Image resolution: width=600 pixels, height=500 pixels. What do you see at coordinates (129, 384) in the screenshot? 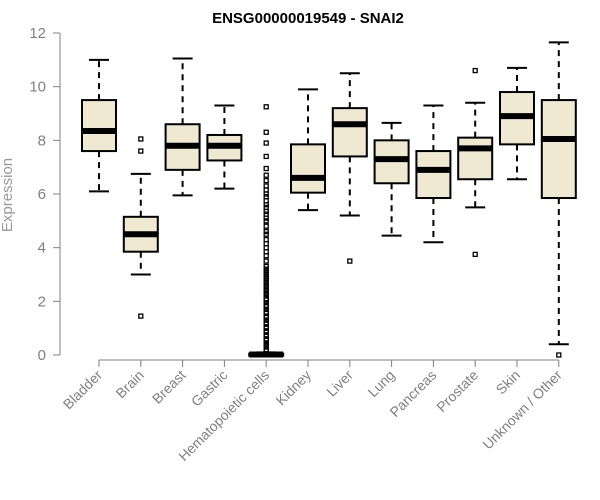
I see `x-tick-label: Brain` at bounding box center [129, 384].